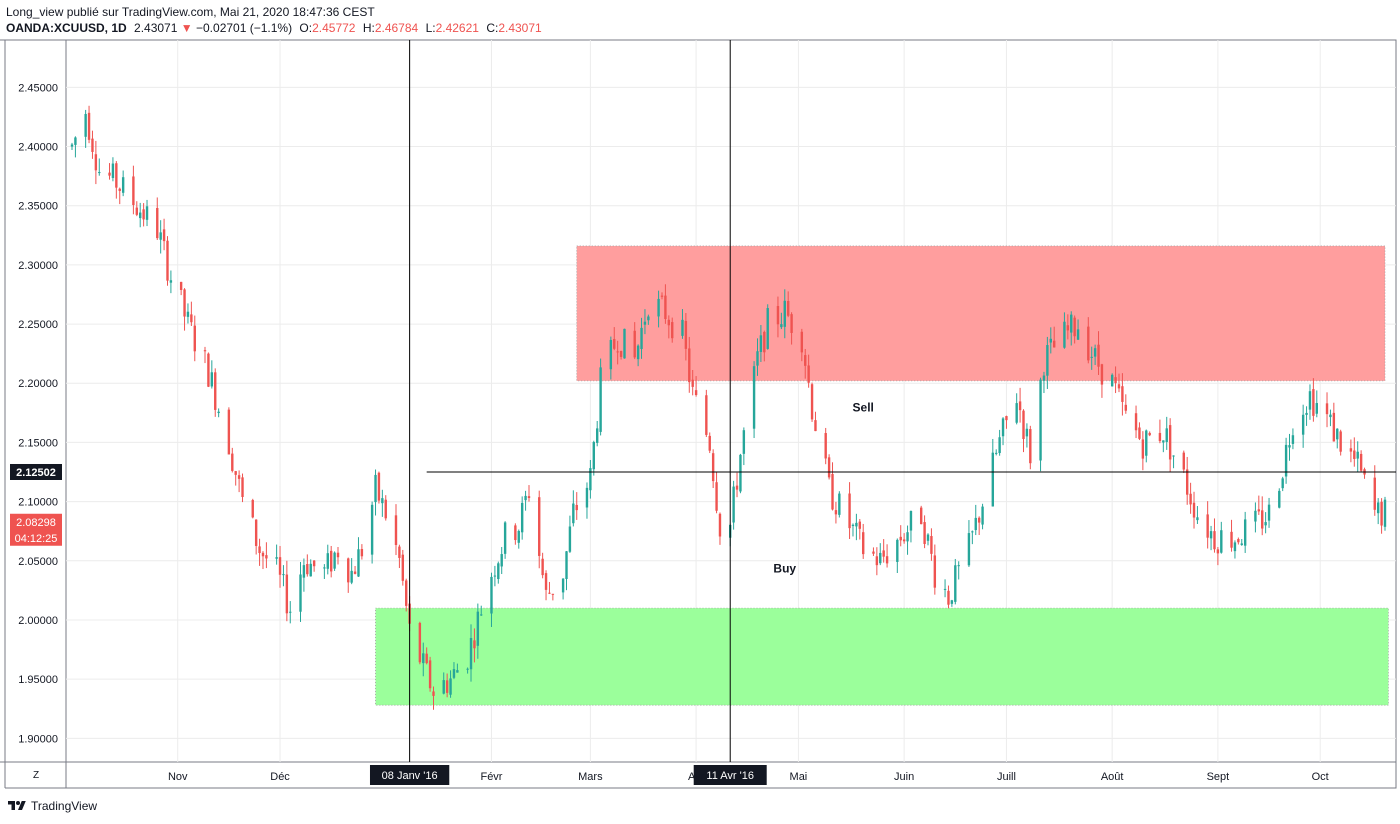 Image resolution: width=1400 pixels, height=824 pixels. Describe the element at coordinates (38, 207) in the screenshot. I see `y-tick-label: 2.35000` at that location.